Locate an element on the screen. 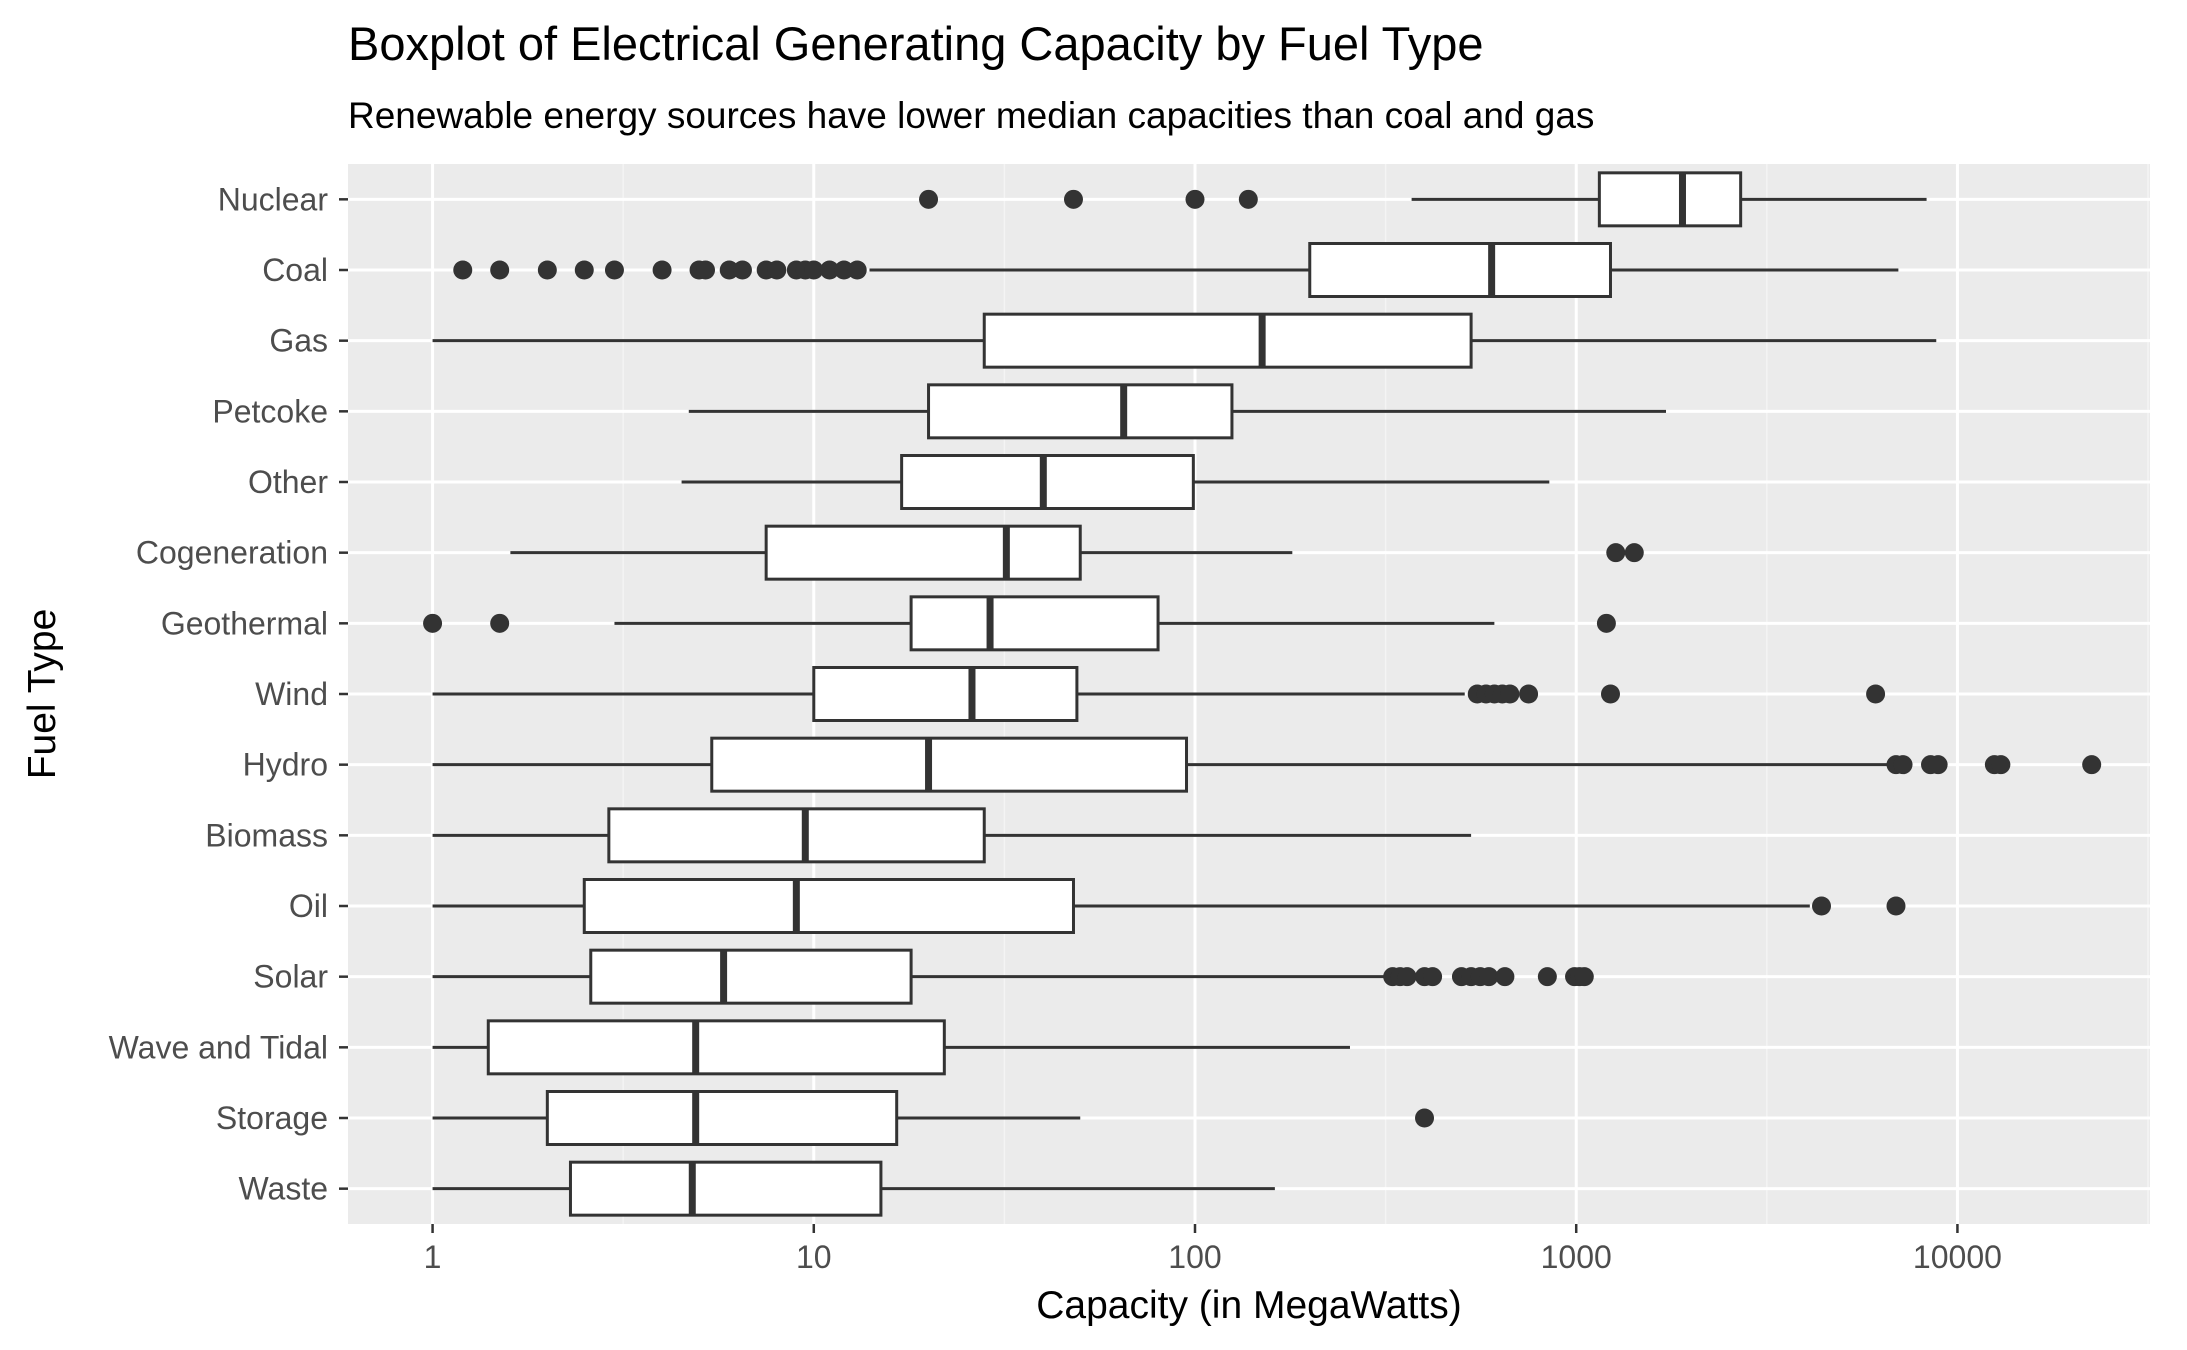 The image size is (2187, 1350). y-tick-label: Solar is located at coordinates (290, 977).